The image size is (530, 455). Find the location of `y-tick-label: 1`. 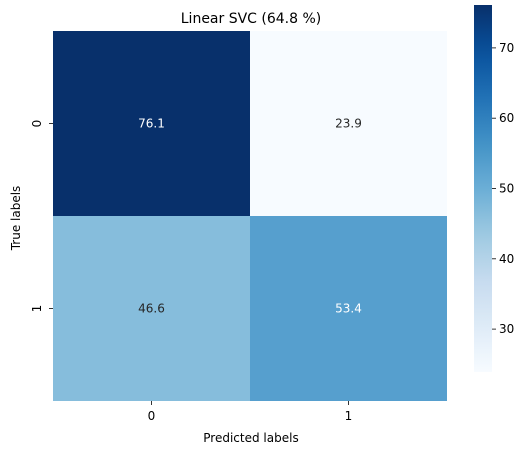

y-tick-label: 1 is located at coordinates (37, 309).